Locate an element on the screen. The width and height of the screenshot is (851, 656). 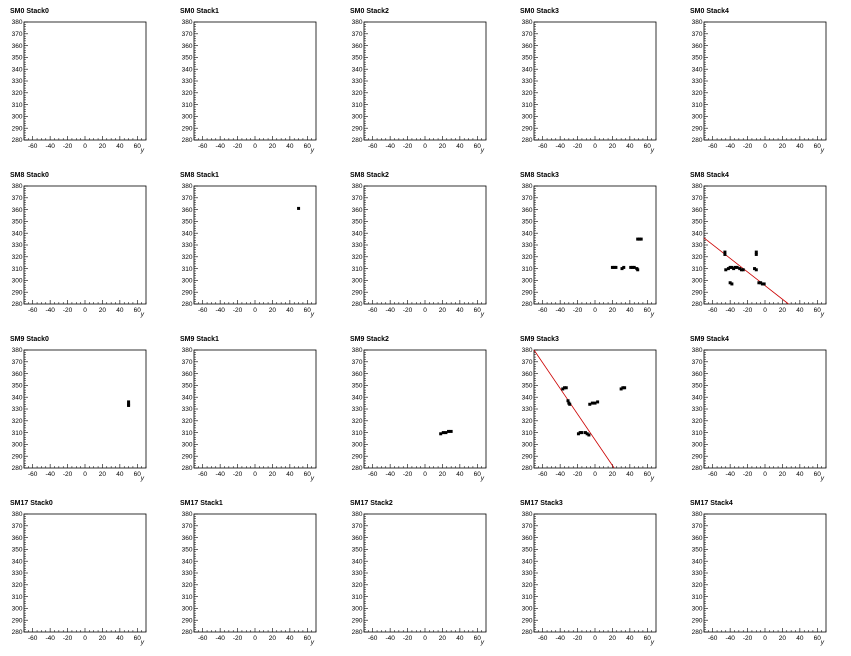
chart-title: SM8 Stack4 is located at coordinates (709, 175).